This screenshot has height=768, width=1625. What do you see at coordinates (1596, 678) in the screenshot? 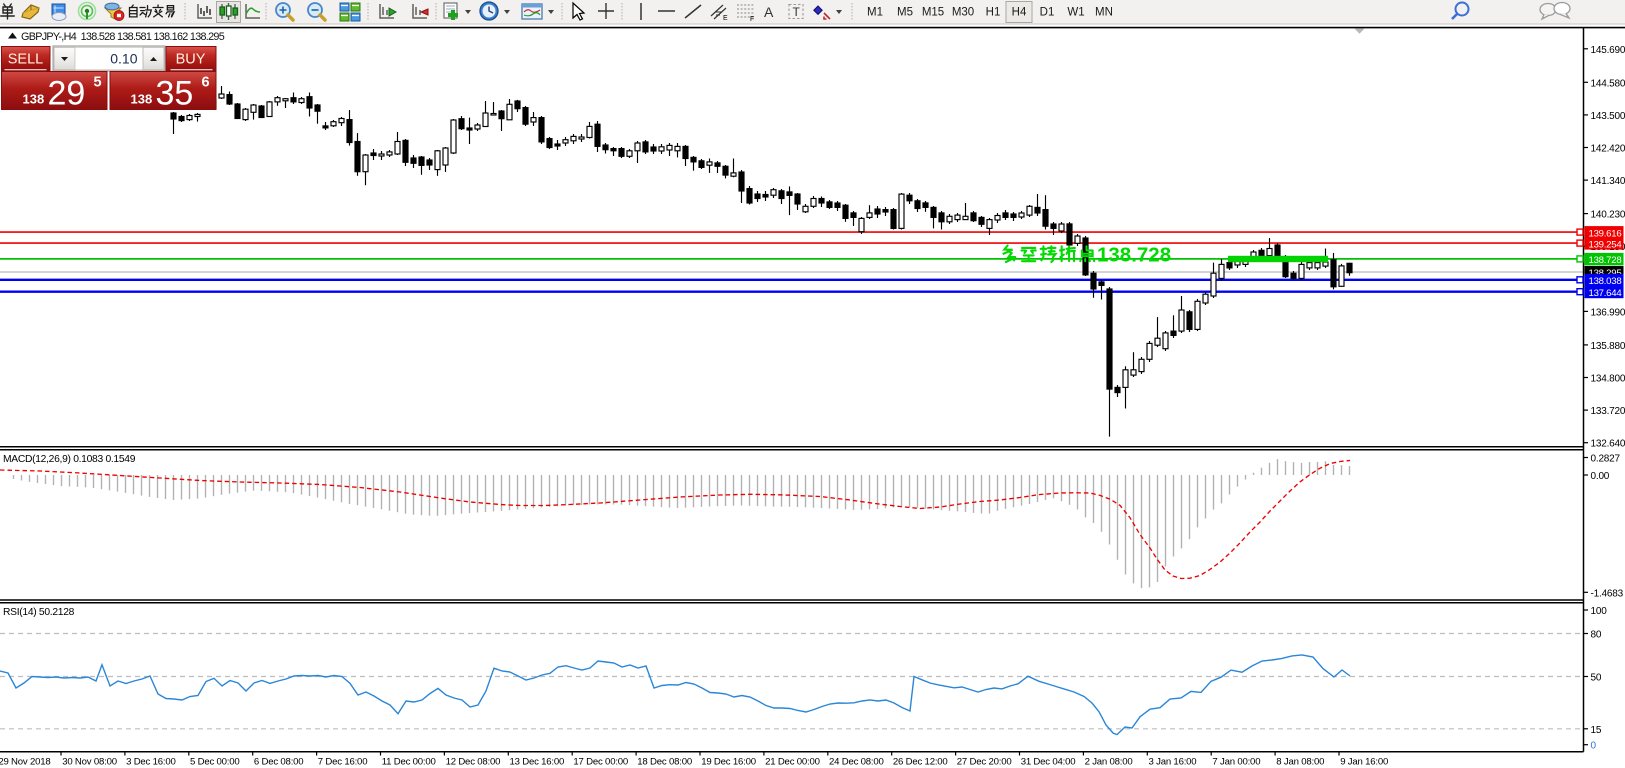
I see `svg-text: 50` at bounding box center [1596, 678].